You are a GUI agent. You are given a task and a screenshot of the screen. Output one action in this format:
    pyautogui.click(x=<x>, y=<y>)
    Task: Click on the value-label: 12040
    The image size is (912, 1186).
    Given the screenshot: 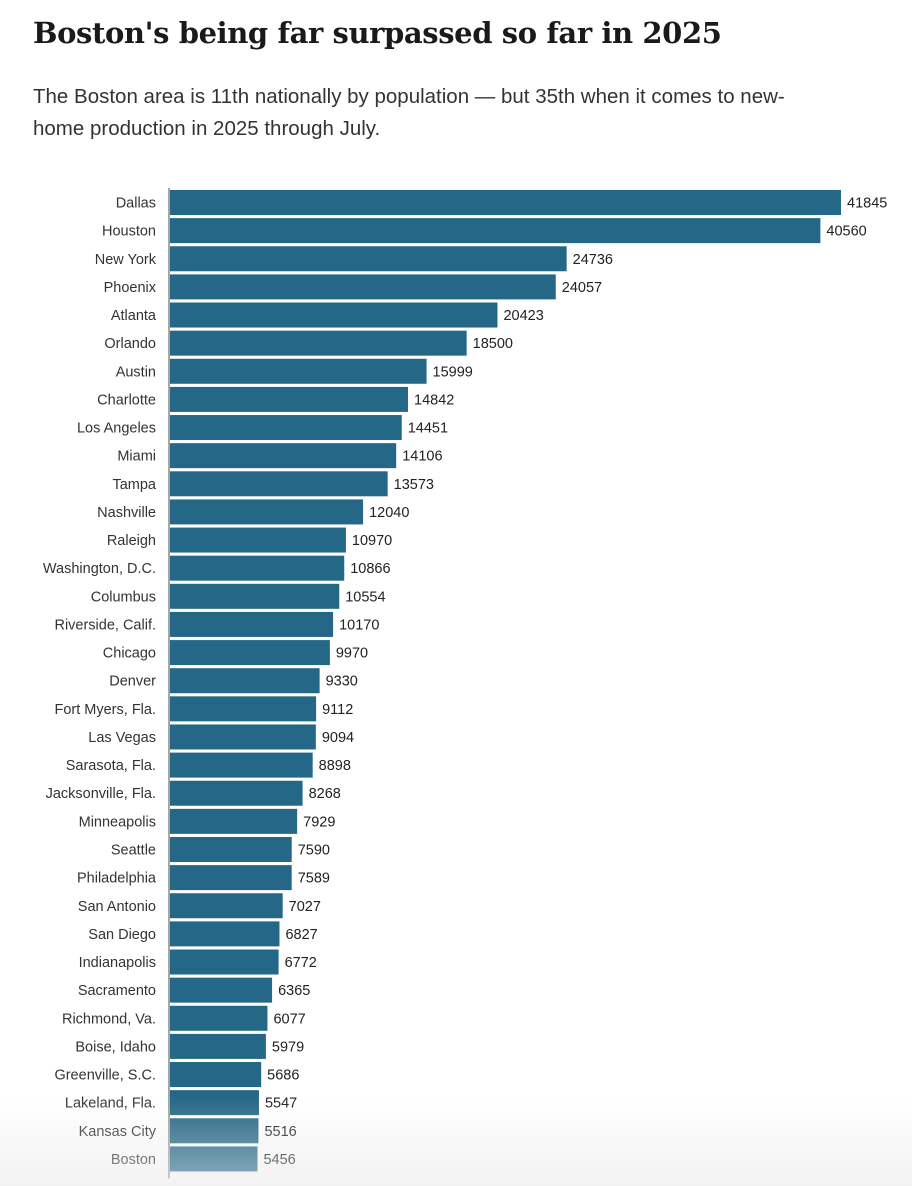 What is the action you would take?
    pyautogui.click(x=389, y=513)
    